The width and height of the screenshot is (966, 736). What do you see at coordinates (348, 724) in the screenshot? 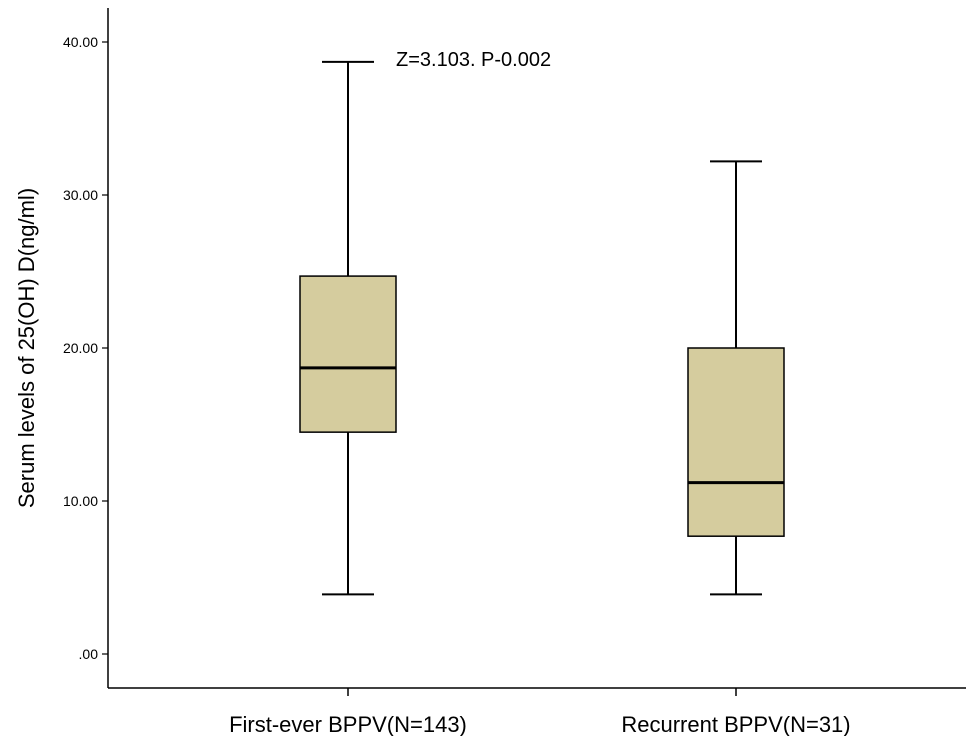
I see `x-category-label: First-ever BPPV(N=143)` at bounding box center [348, 724].